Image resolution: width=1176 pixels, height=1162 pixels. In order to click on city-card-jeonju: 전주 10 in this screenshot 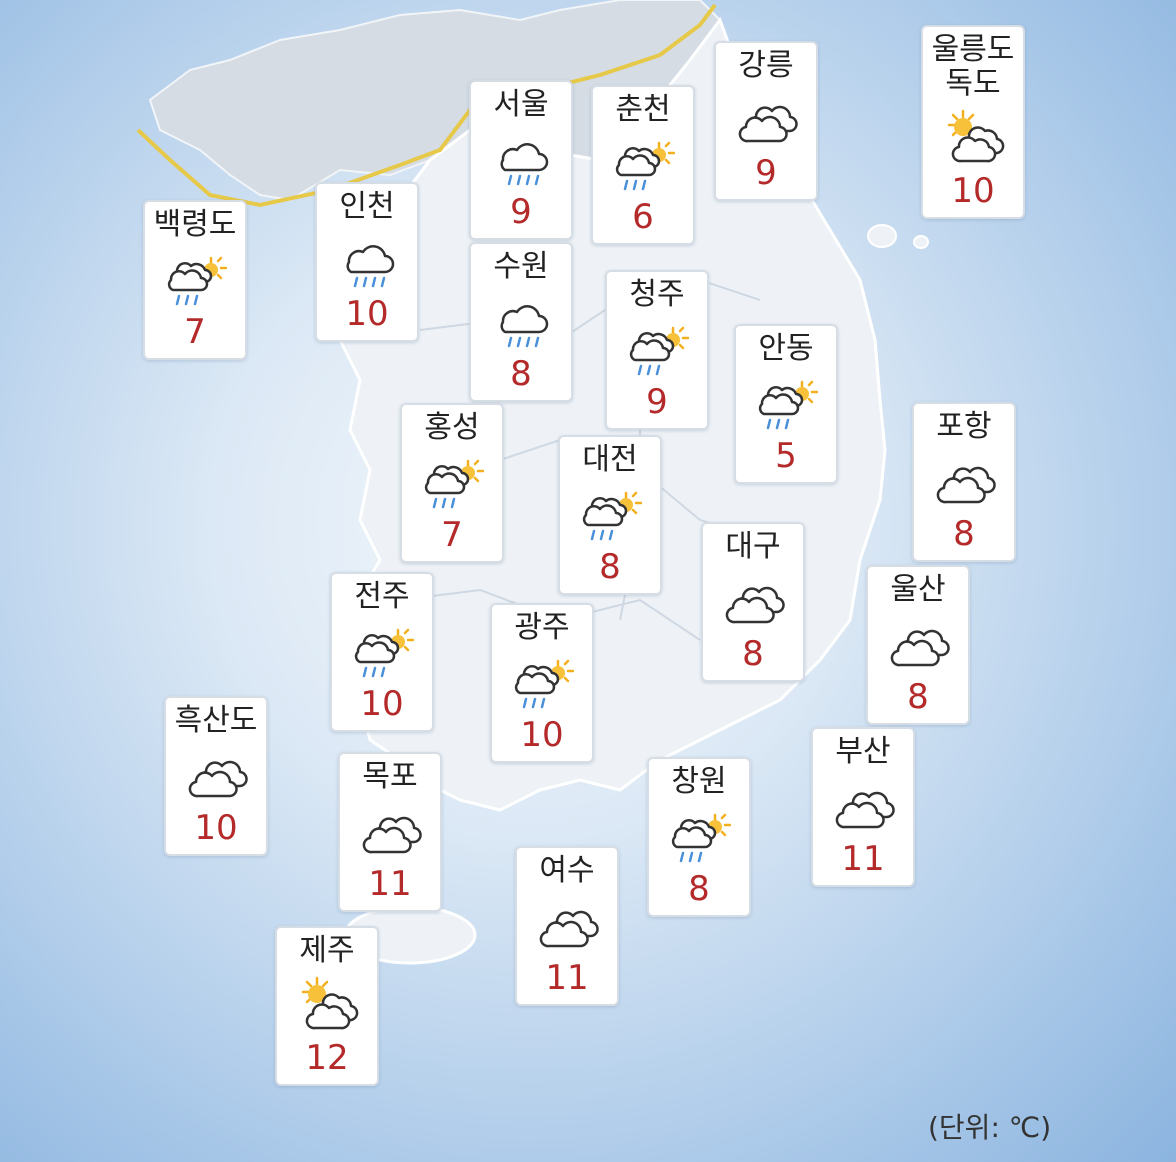, I will do `click(382, 652)`.